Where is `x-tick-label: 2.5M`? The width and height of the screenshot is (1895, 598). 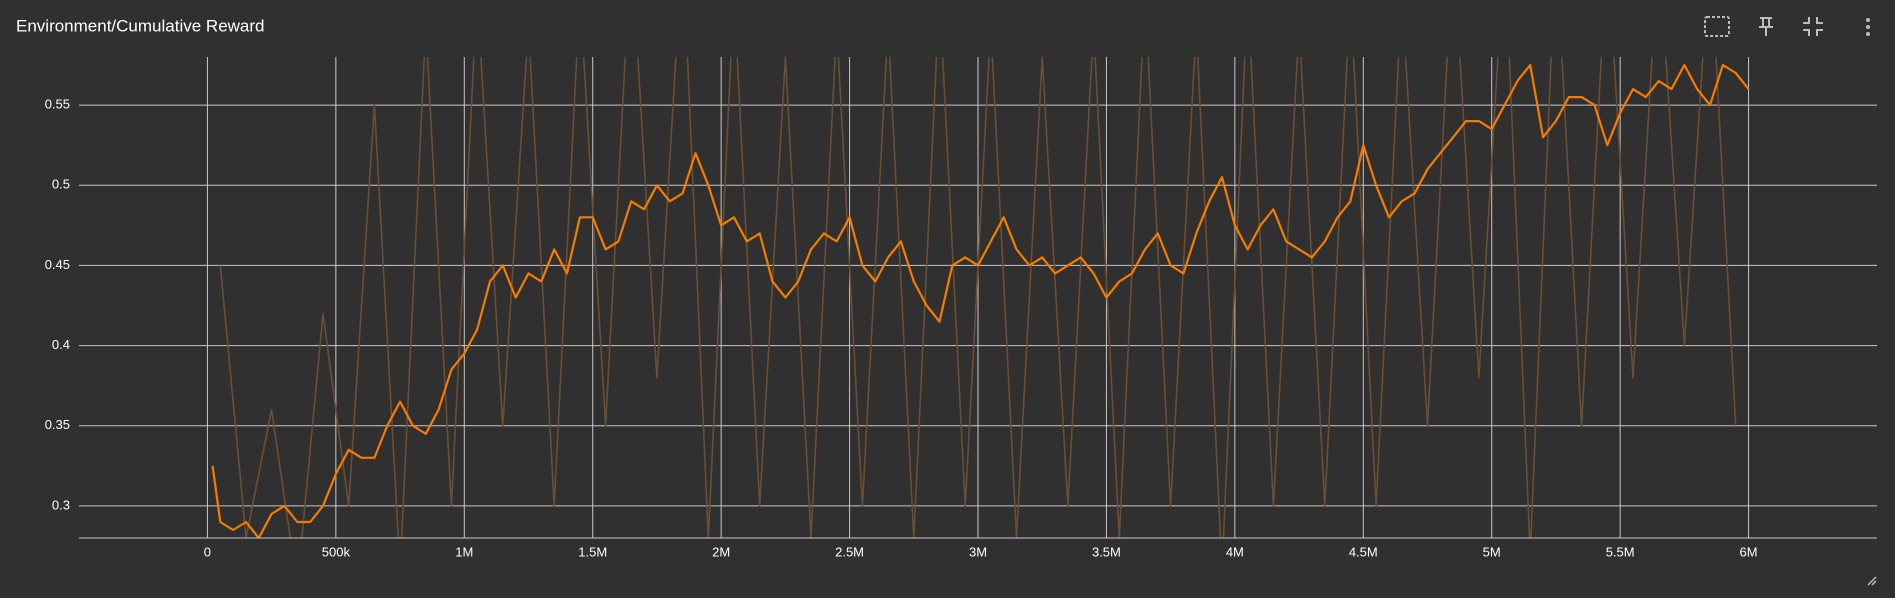
x-tick-label: 2.5M is located at coordinates (849, 551).